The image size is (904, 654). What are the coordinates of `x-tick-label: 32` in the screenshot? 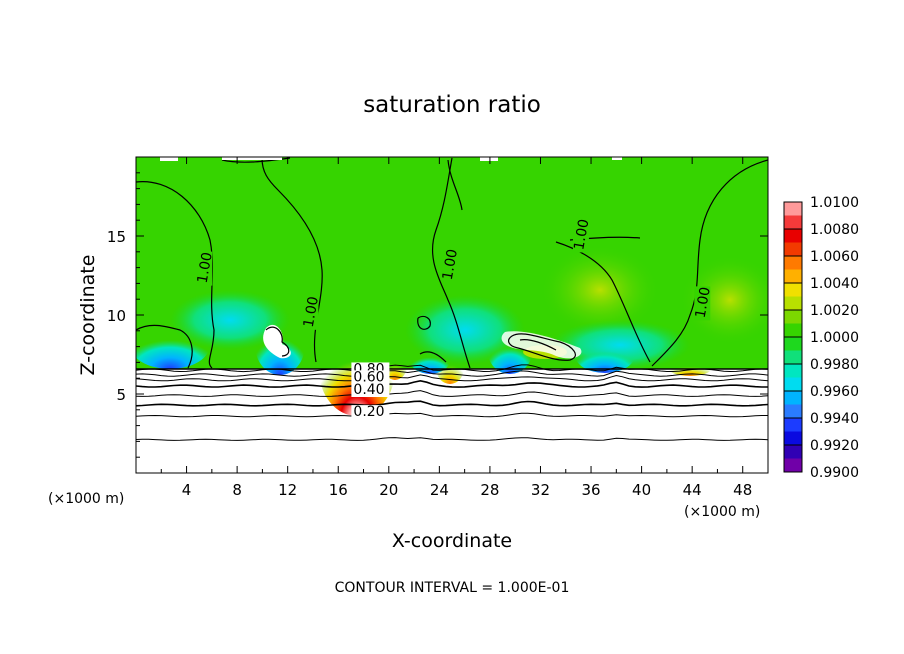 It's located at (540, 490).